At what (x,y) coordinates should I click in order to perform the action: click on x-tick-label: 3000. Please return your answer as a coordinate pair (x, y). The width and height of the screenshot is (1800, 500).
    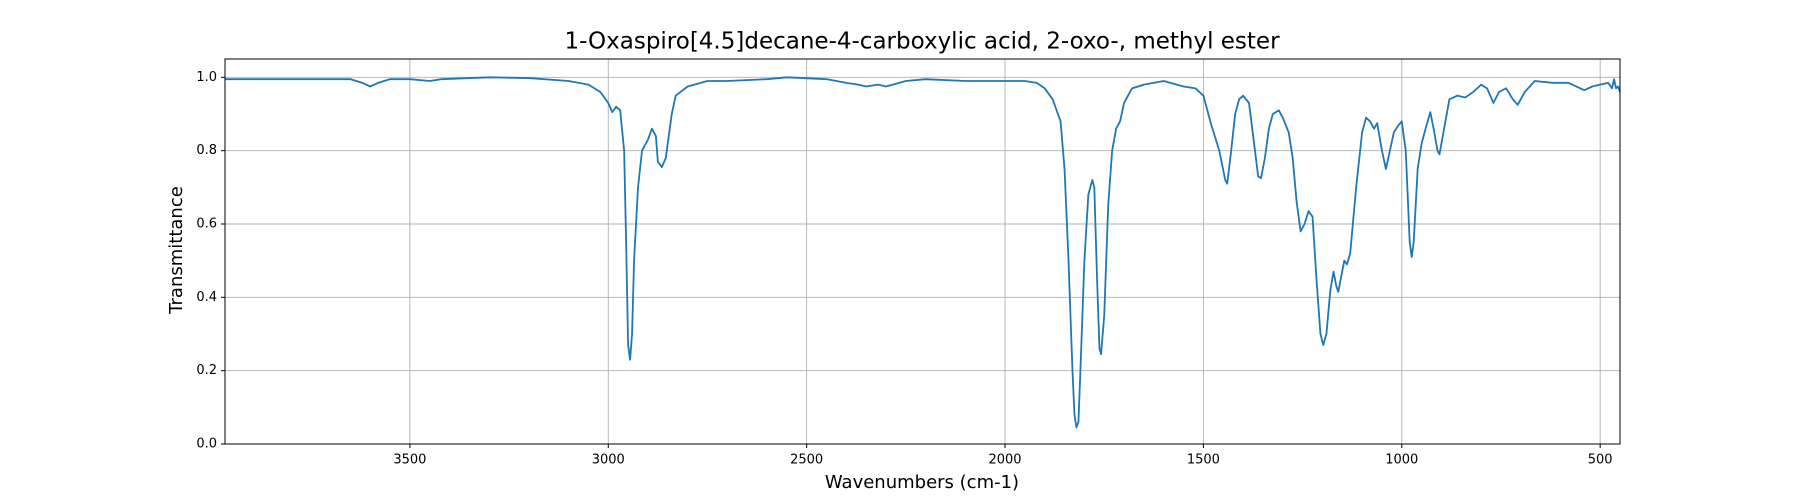
    Looking at the image, I should click on (608, 460).